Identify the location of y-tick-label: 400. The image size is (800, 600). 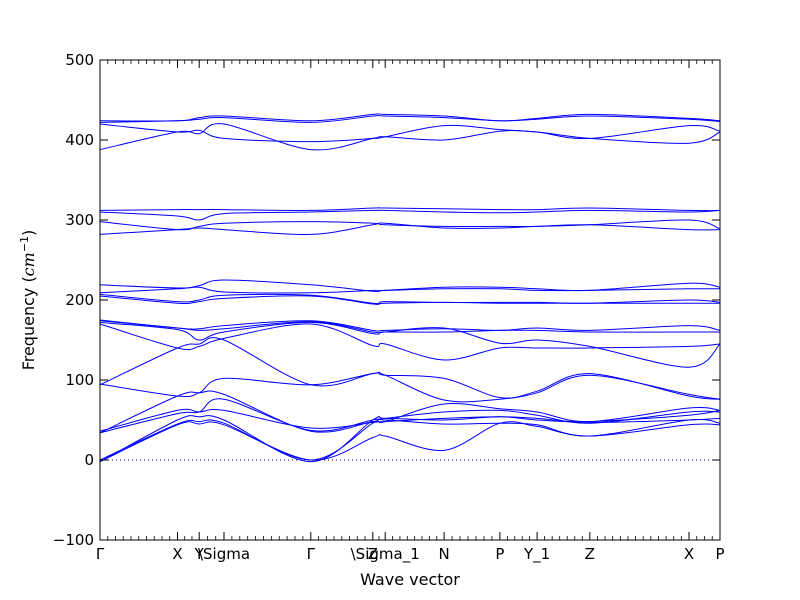
(79, 140).